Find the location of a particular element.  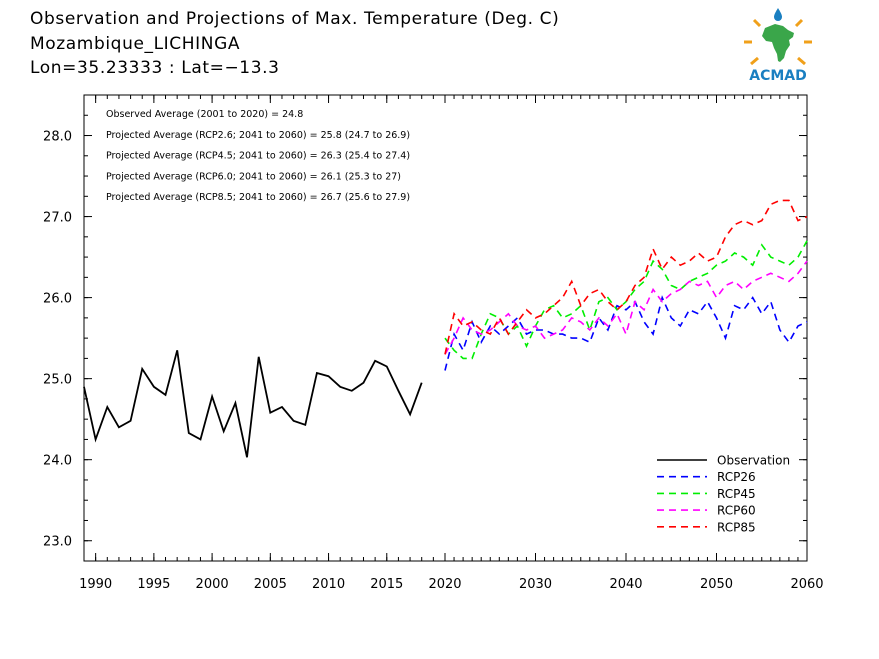

acmad-logo: ACMAD is located at coordinates (778, 46).